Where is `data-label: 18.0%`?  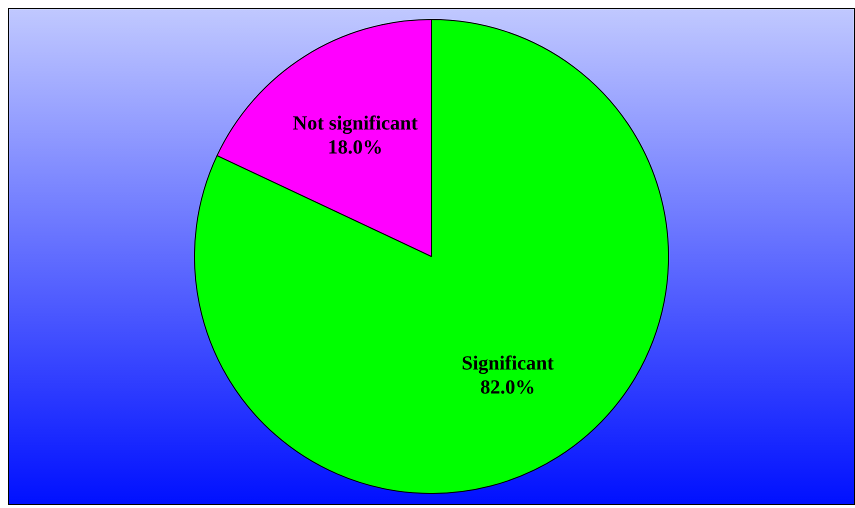
data-label: 18.0% is located at coordinates (355, 147).